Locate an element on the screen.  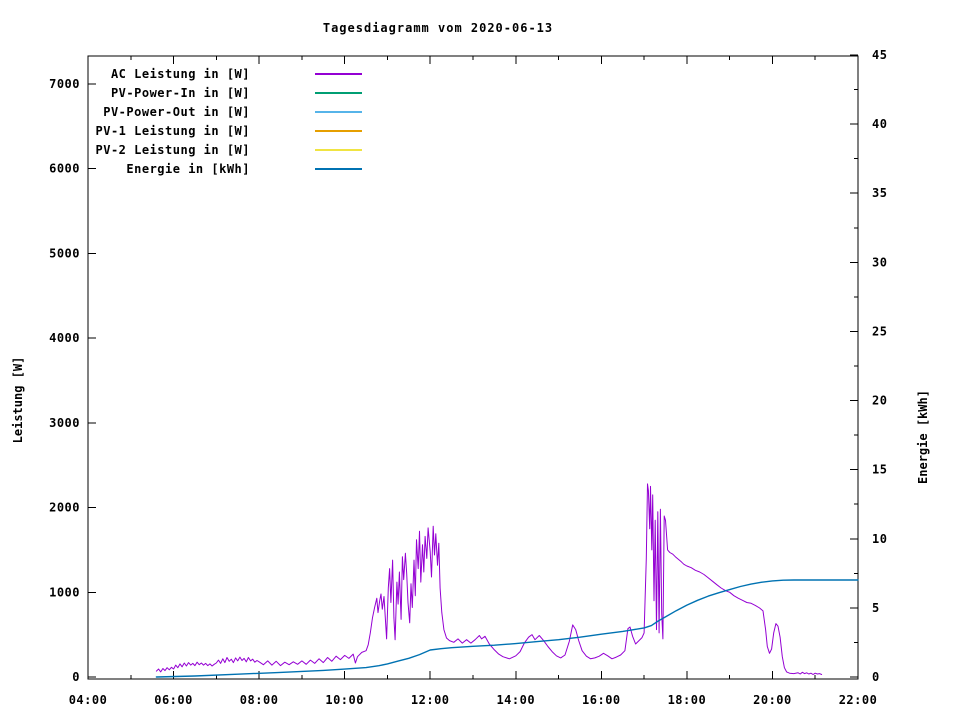
y-left-tick-label: 5000 is located at coordinates (64, 253).